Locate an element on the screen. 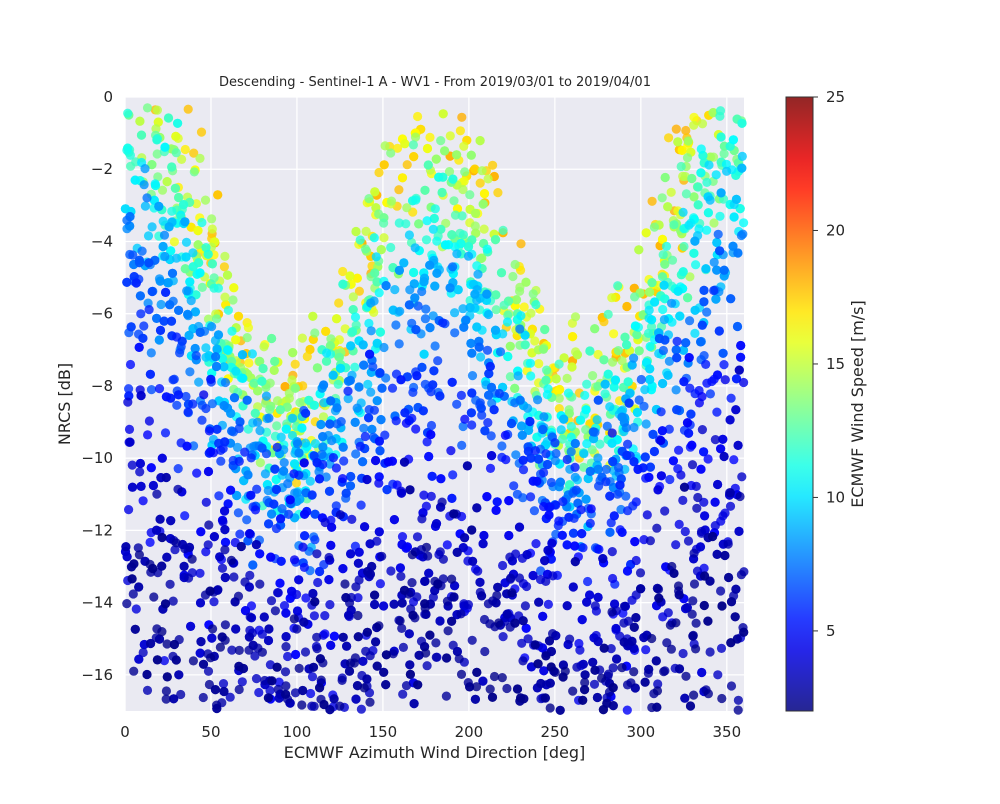 The width and height of the screenshot is (1000, 804). colorbar-tick-label: 15 is located at coordinates (835, 364).